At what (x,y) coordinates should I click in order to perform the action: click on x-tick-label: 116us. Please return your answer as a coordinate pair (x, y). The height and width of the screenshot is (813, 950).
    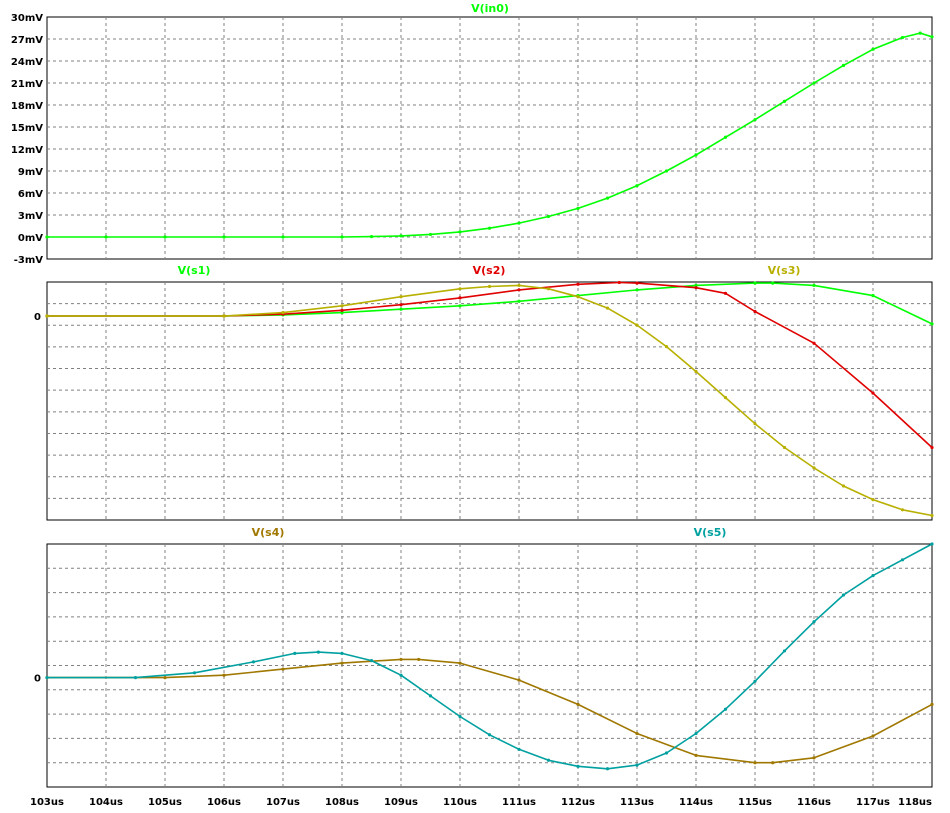
    Looking at the image, I should click on (814, 802).